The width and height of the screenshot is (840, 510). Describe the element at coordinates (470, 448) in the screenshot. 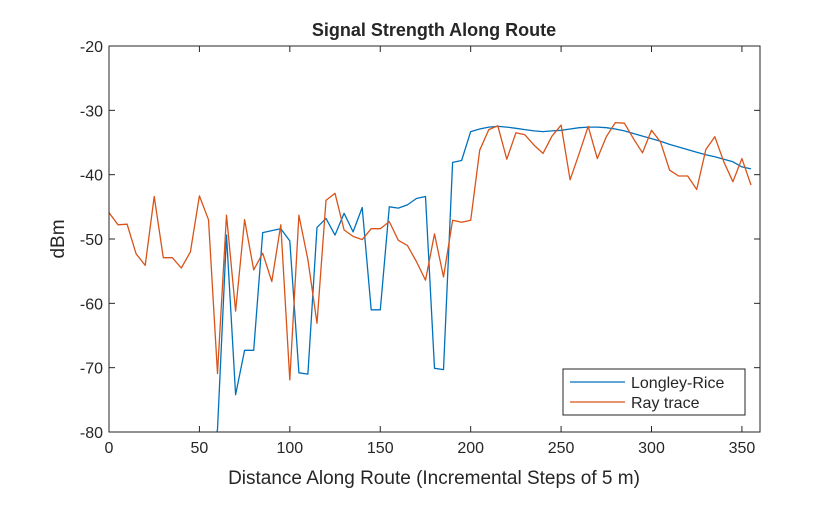

I see `x-tick-label: 200` at that location.